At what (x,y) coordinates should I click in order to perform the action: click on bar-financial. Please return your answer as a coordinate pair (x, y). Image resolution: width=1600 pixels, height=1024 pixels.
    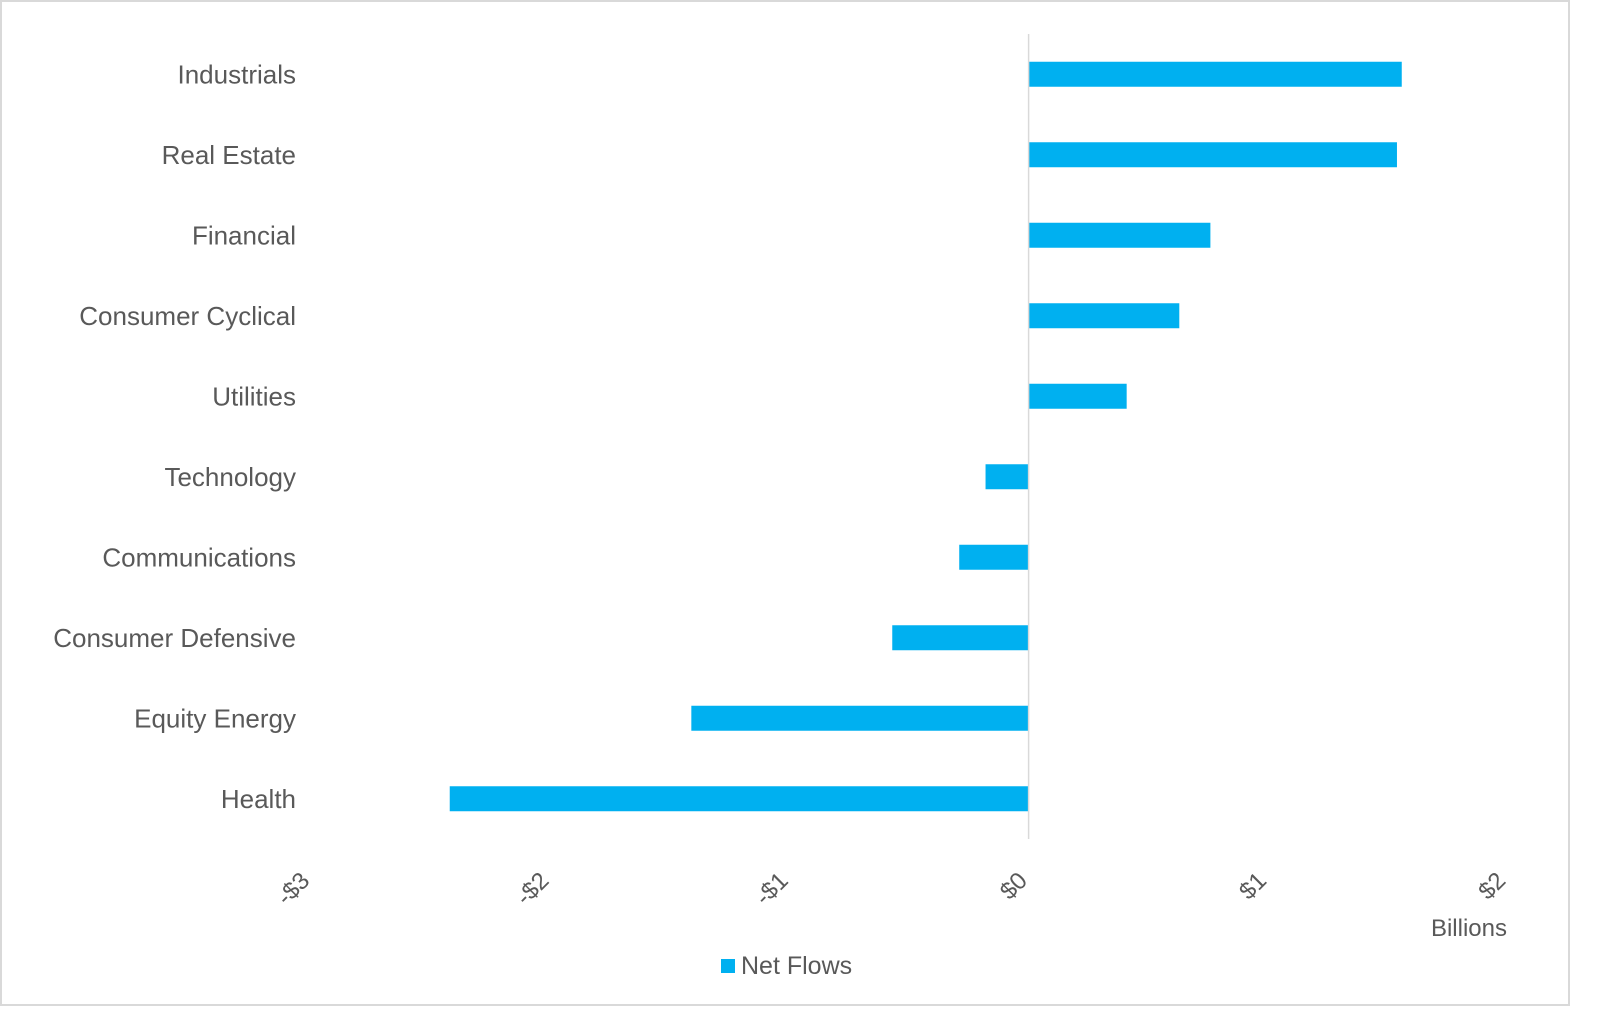
    Looking at the image, I should click on (1120, 235).